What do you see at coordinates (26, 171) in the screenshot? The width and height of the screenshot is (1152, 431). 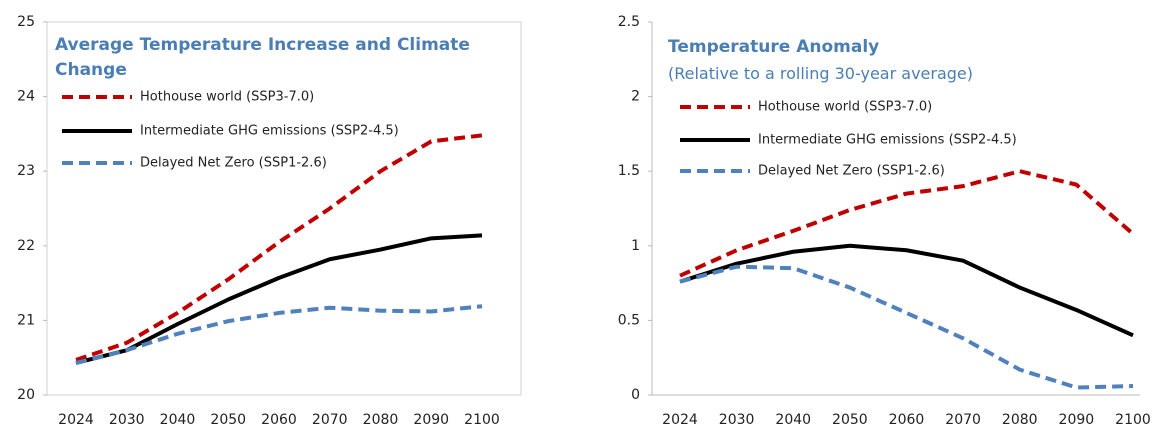 I see `y-tick-label: 23` at bounding box center [26, 171].